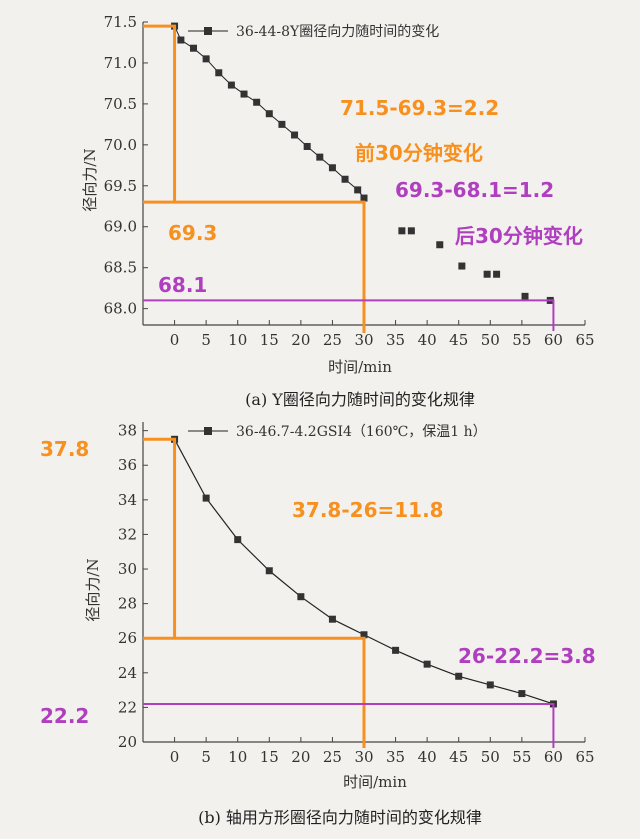 Image resolution: width=640 pixels, height=839 pixels. Describe the element at coordinates (175, 340) in the screenshot. I see `chart-a-x-tick-label: 0` at that location.